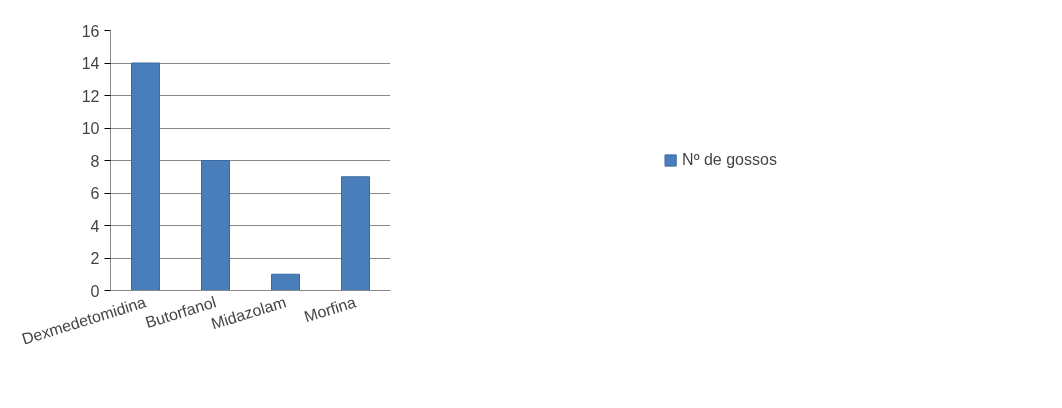 The height and width of the screenshot is (408, 1062). Describe the element at coordinates (90, 128) in the screenshot. I see `y-tick-label: 10` at that location.